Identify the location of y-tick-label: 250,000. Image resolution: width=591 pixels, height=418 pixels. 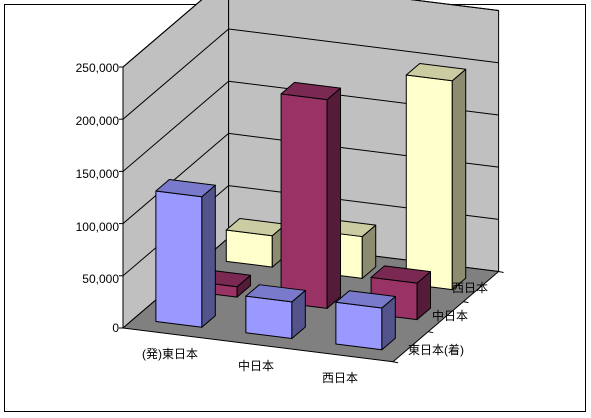
(98, 68).